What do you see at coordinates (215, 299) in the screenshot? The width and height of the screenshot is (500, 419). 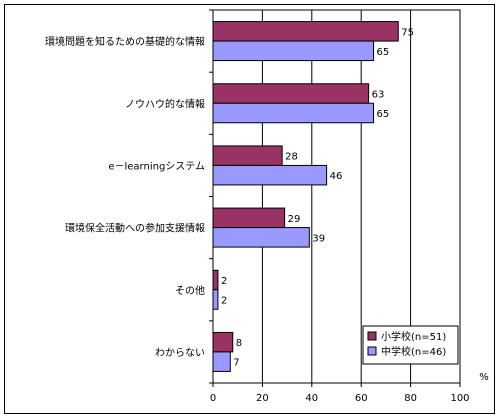 I see `bar-s1-c4` at bounding box center [215, 299].